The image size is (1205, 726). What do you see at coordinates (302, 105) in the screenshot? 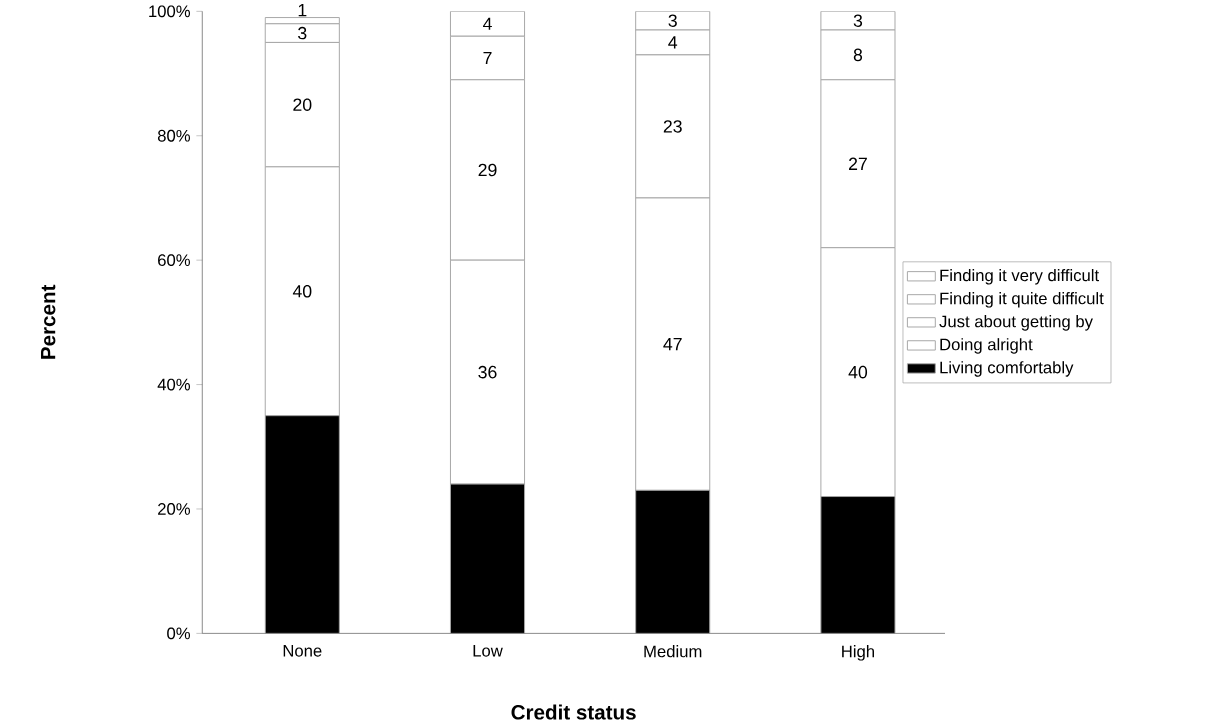
I see `data-label: 20` at bounding box center [302, 105].